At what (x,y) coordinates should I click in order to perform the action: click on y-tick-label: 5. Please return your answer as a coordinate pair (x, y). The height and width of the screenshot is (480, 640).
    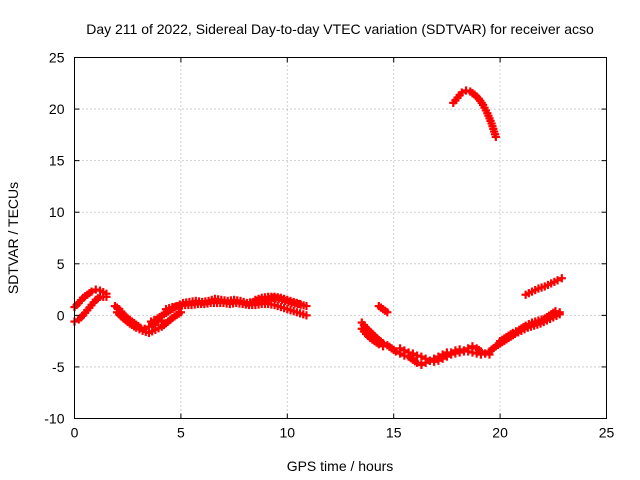
    Looking at the image, I should click on (61, 264).